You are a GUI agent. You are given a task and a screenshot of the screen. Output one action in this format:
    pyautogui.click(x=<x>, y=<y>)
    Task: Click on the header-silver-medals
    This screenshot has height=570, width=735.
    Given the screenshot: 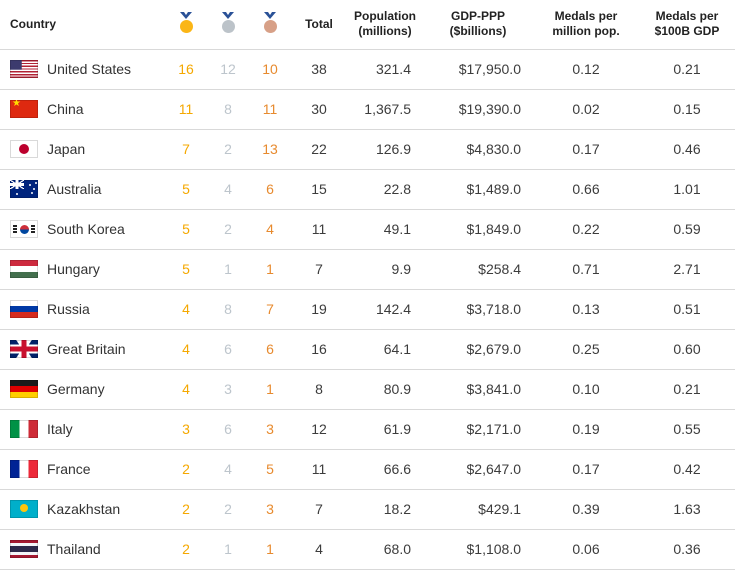 What is the action you would take?
    pyautogui.click(x=228, y=25)
    